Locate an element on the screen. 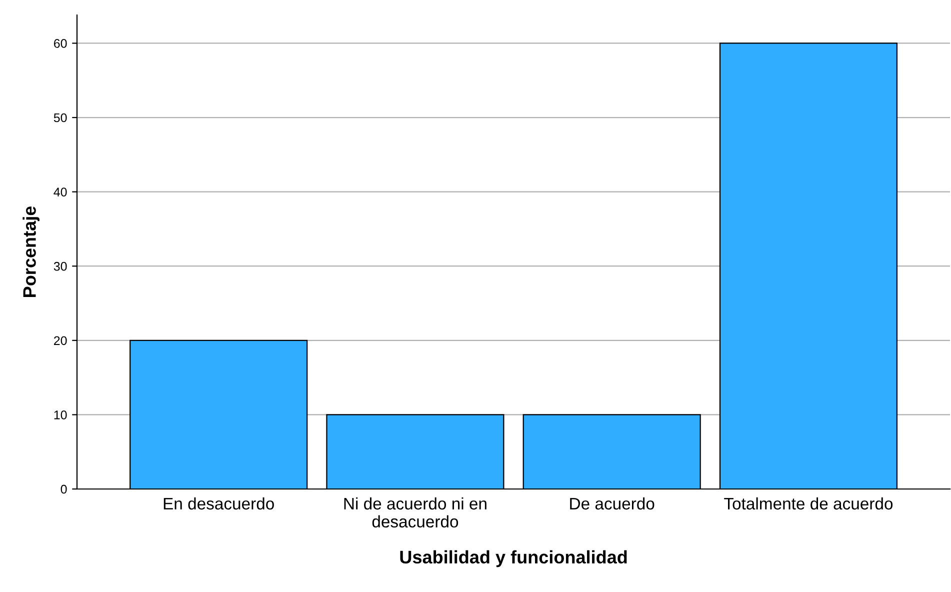 The image size is (951, 592). y-tick-label: 60 is located at coordinates (60, 43).